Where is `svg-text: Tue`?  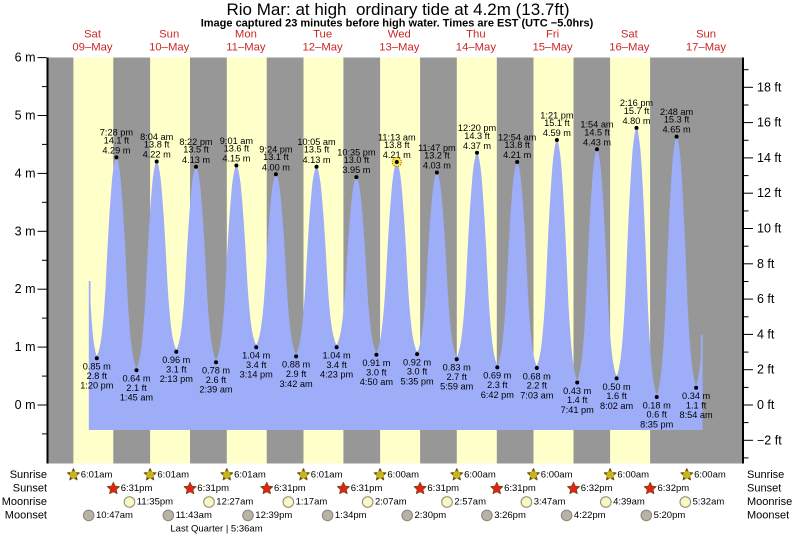
svg-text: Tue is located at coordinates (322, 35).